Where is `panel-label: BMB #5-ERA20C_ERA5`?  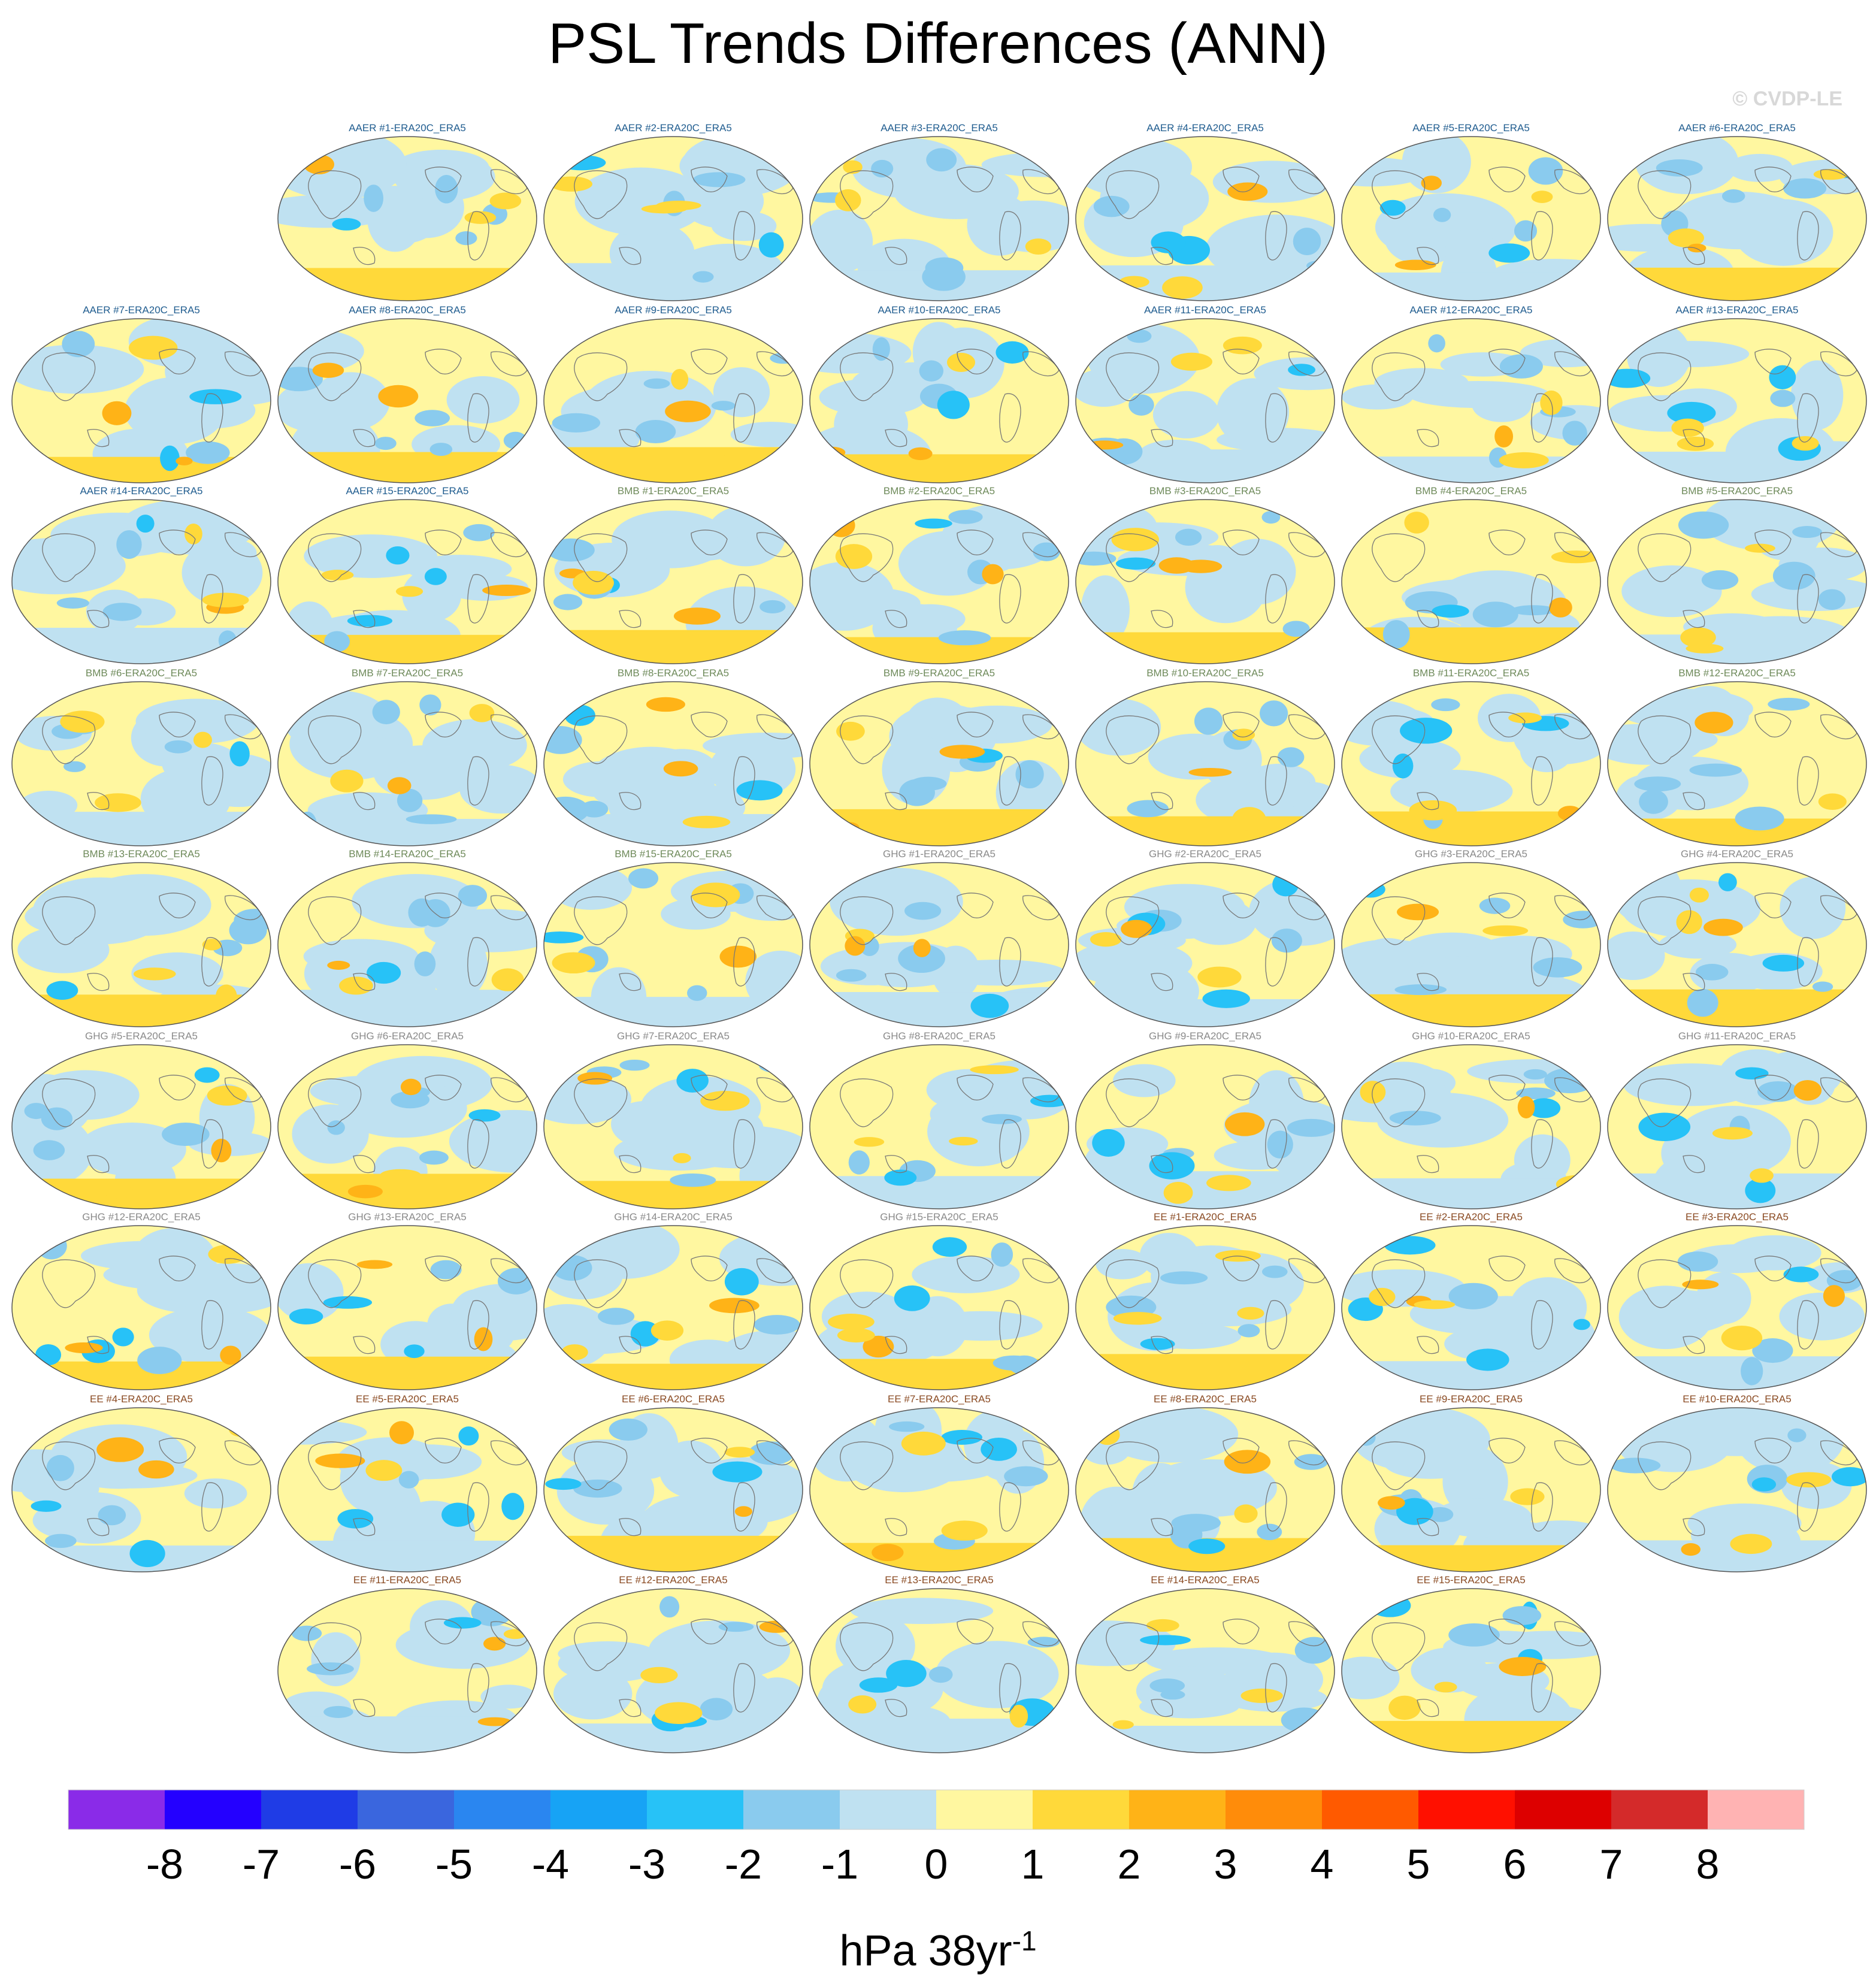
panel-label: BMB #5-ERA20C_ERA5 is located at coordinates (1737, 491).